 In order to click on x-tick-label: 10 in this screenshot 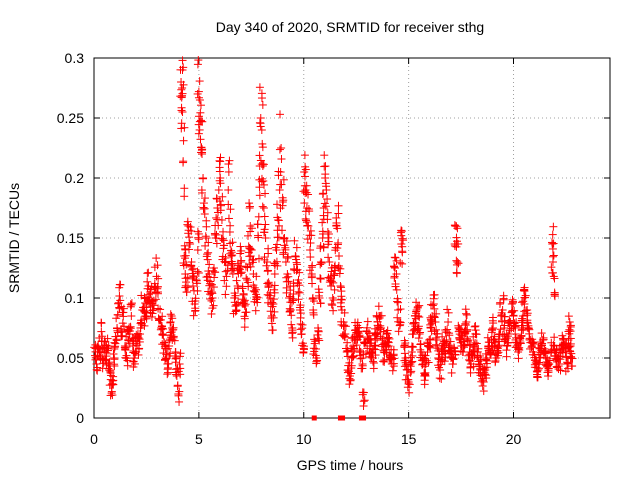, I will do `click(304, 439)`.